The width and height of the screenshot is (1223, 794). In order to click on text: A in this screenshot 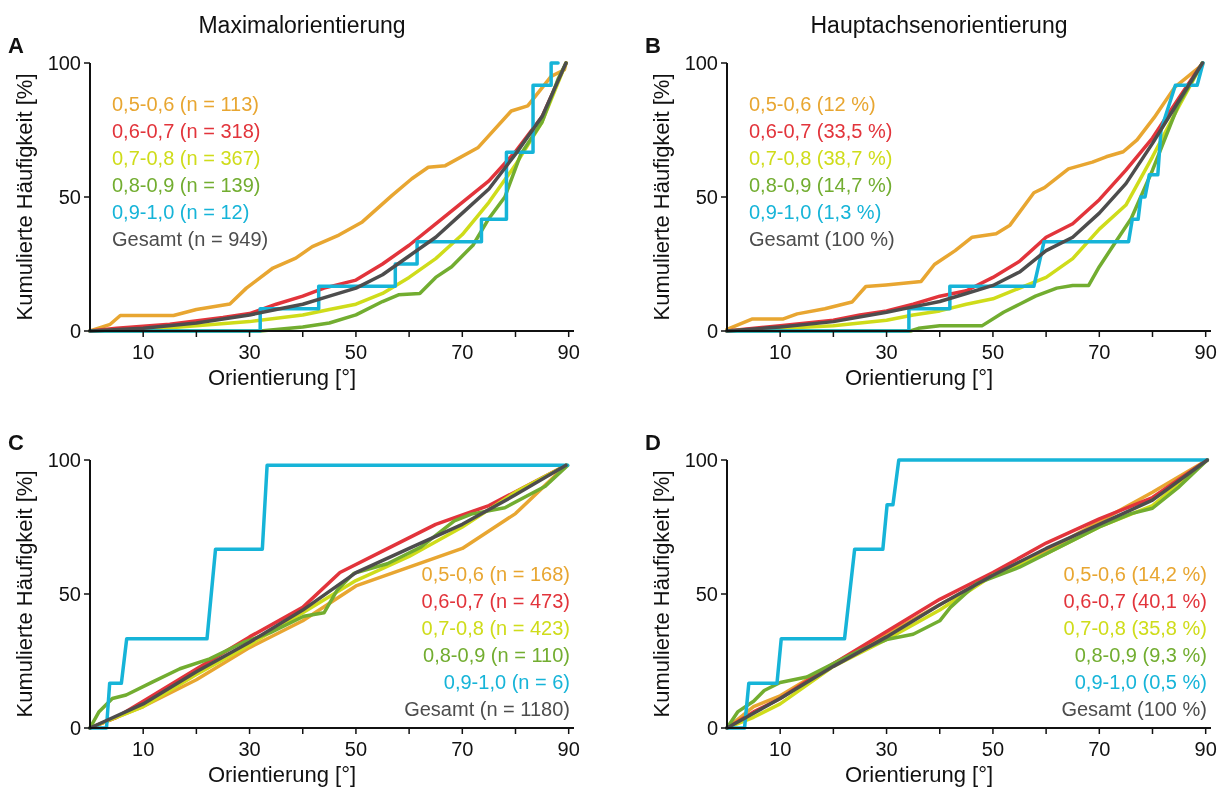, I will do `click(16, 45)`.